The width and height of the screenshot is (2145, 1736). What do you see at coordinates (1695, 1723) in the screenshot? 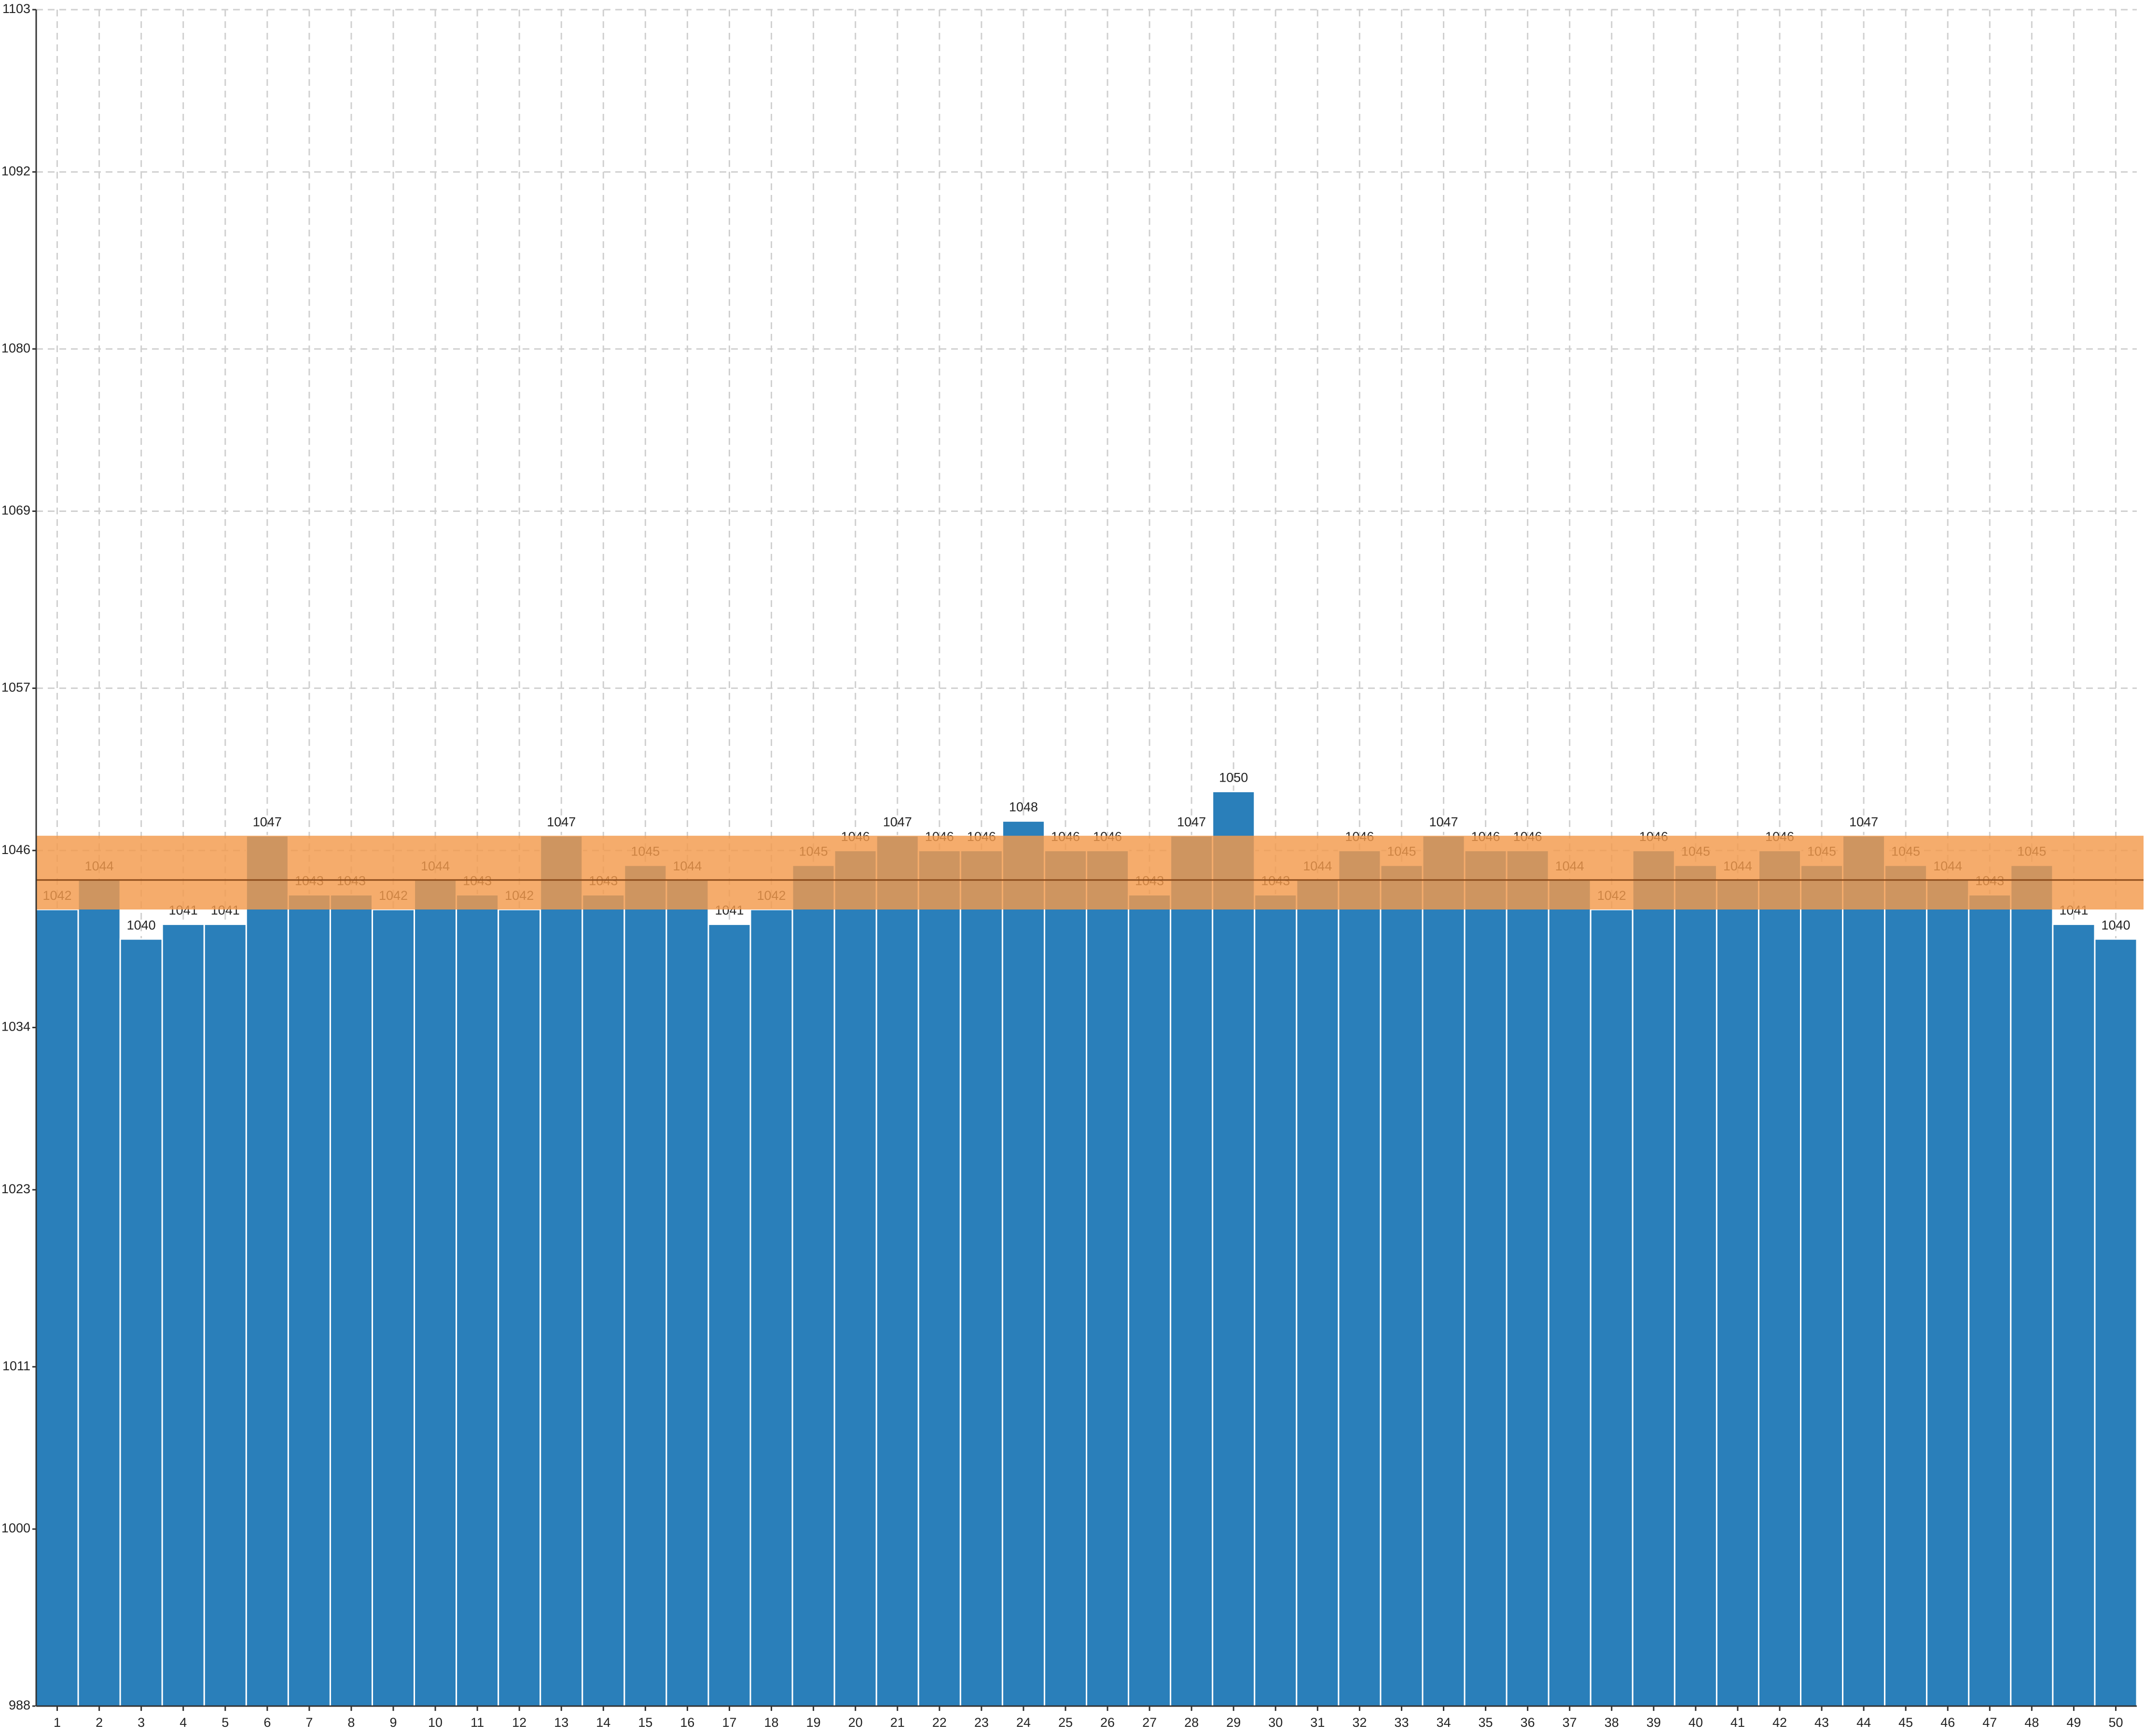
I see `x-tick-label: 40` at bounding box center [1695, 1723].